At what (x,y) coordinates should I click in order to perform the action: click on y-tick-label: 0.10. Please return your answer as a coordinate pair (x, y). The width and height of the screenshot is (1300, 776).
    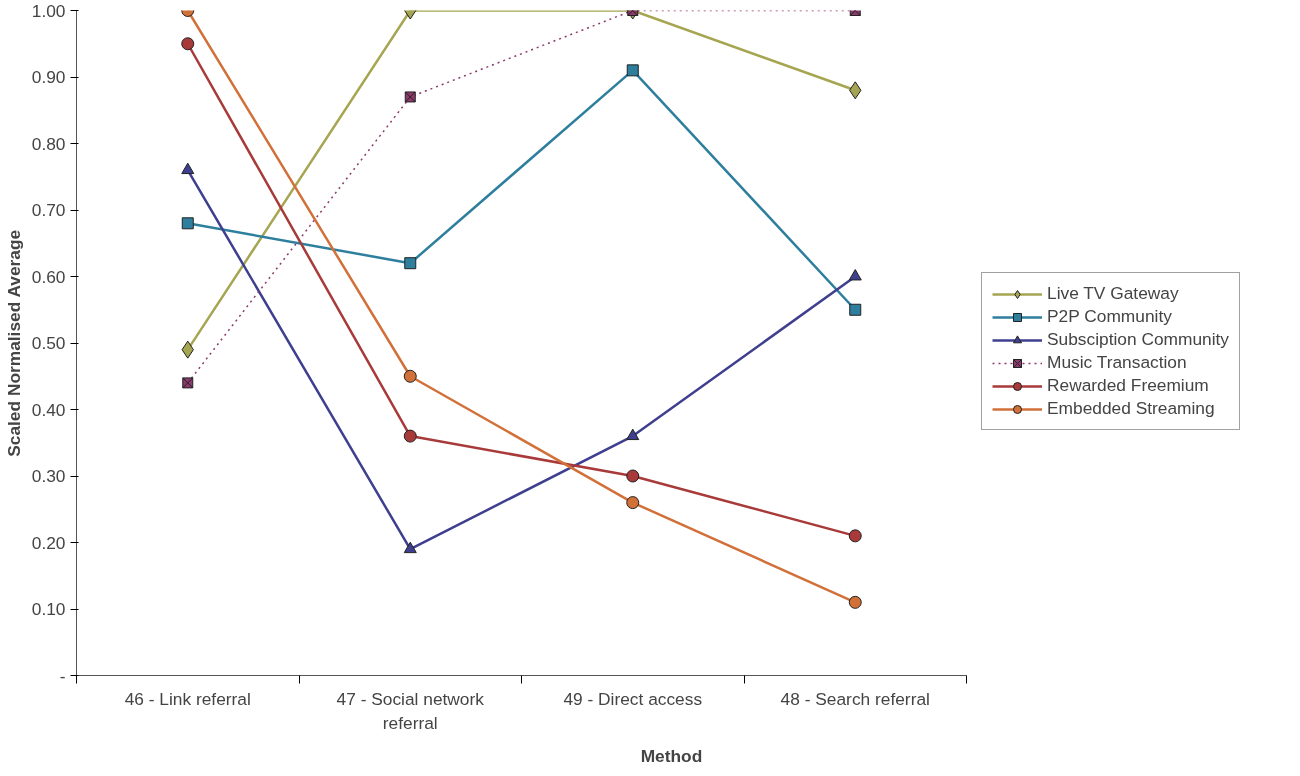
    Looking at the image, I should click on (48, 609).